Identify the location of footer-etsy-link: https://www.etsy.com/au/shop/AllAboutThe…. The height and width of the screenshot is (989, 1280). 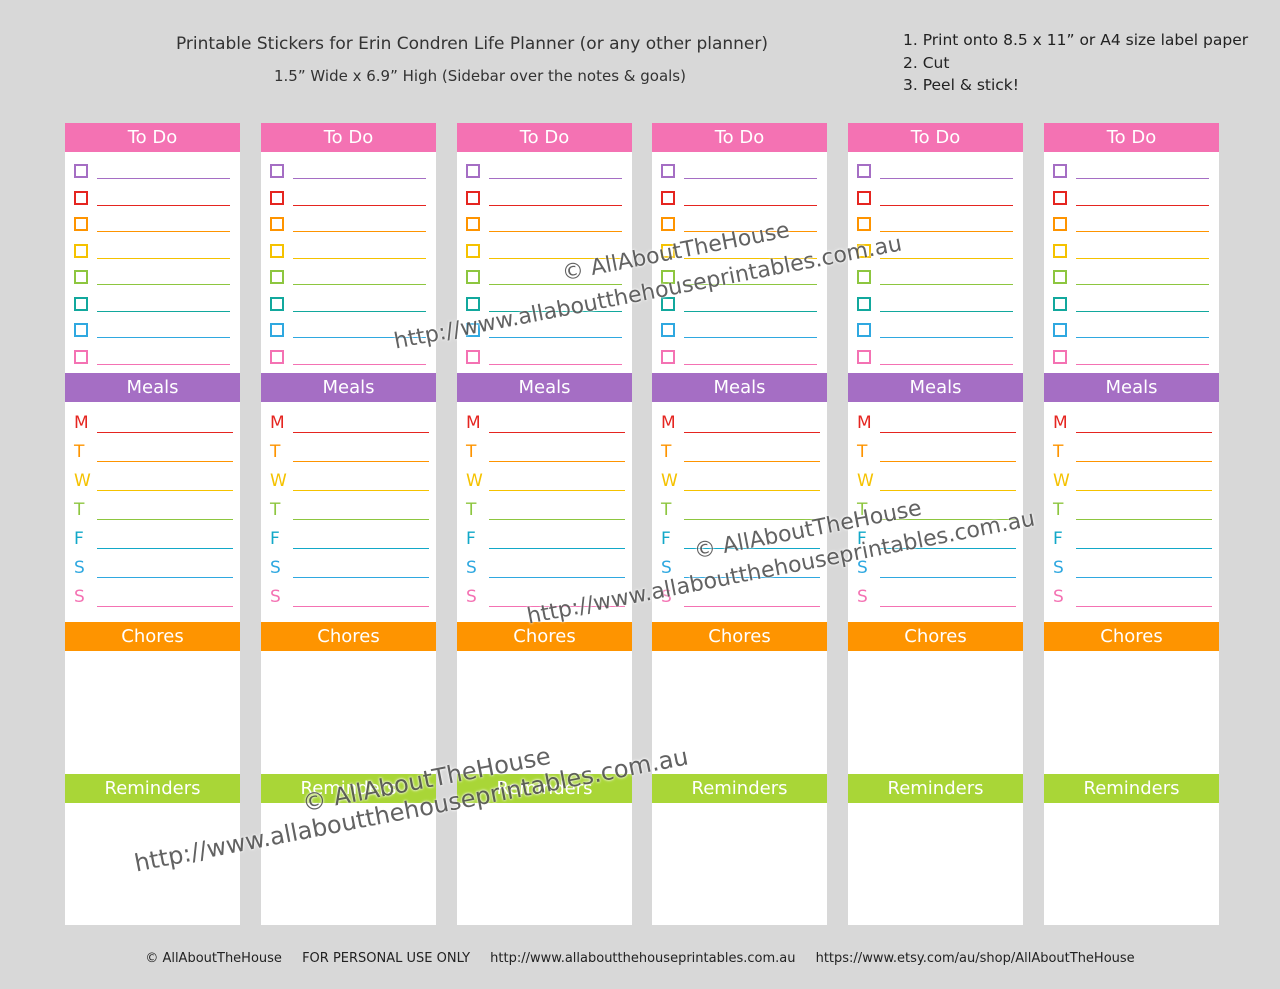
(975, 958).